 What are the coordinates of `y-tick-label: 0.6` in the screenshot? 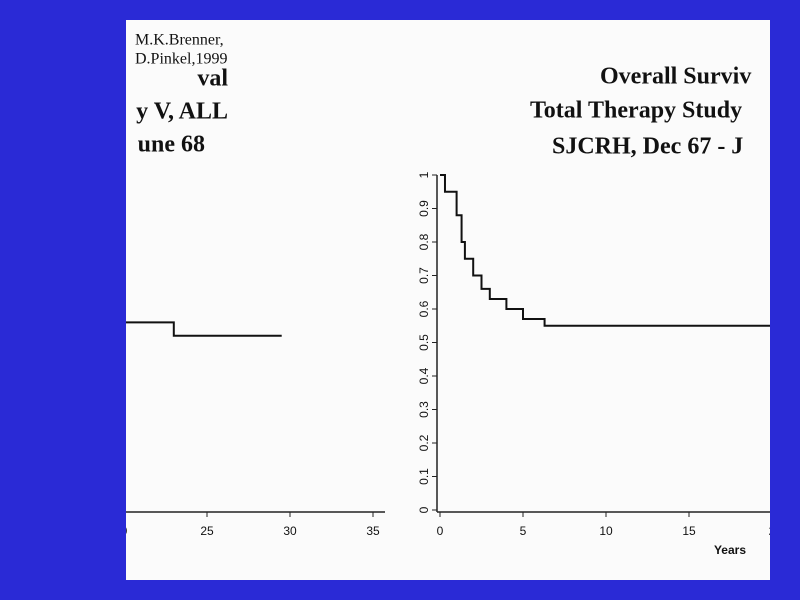 It's located at (424, 308).